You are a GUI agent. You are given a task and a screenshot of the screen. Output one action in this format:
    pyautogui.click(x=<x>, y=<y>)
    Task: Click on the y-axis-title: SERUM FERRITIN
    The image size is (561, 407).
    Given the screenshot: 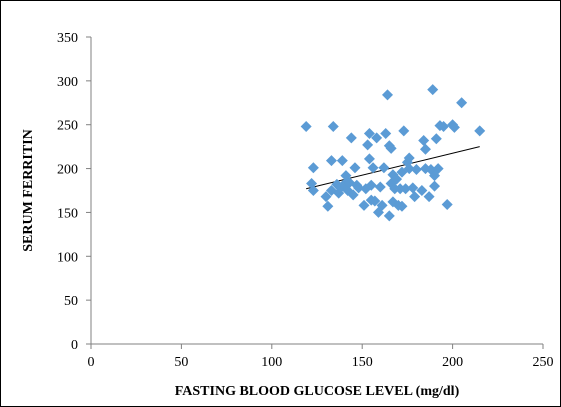 What is the action you would take?
    pyautogui.click(x=28, y=190)
    